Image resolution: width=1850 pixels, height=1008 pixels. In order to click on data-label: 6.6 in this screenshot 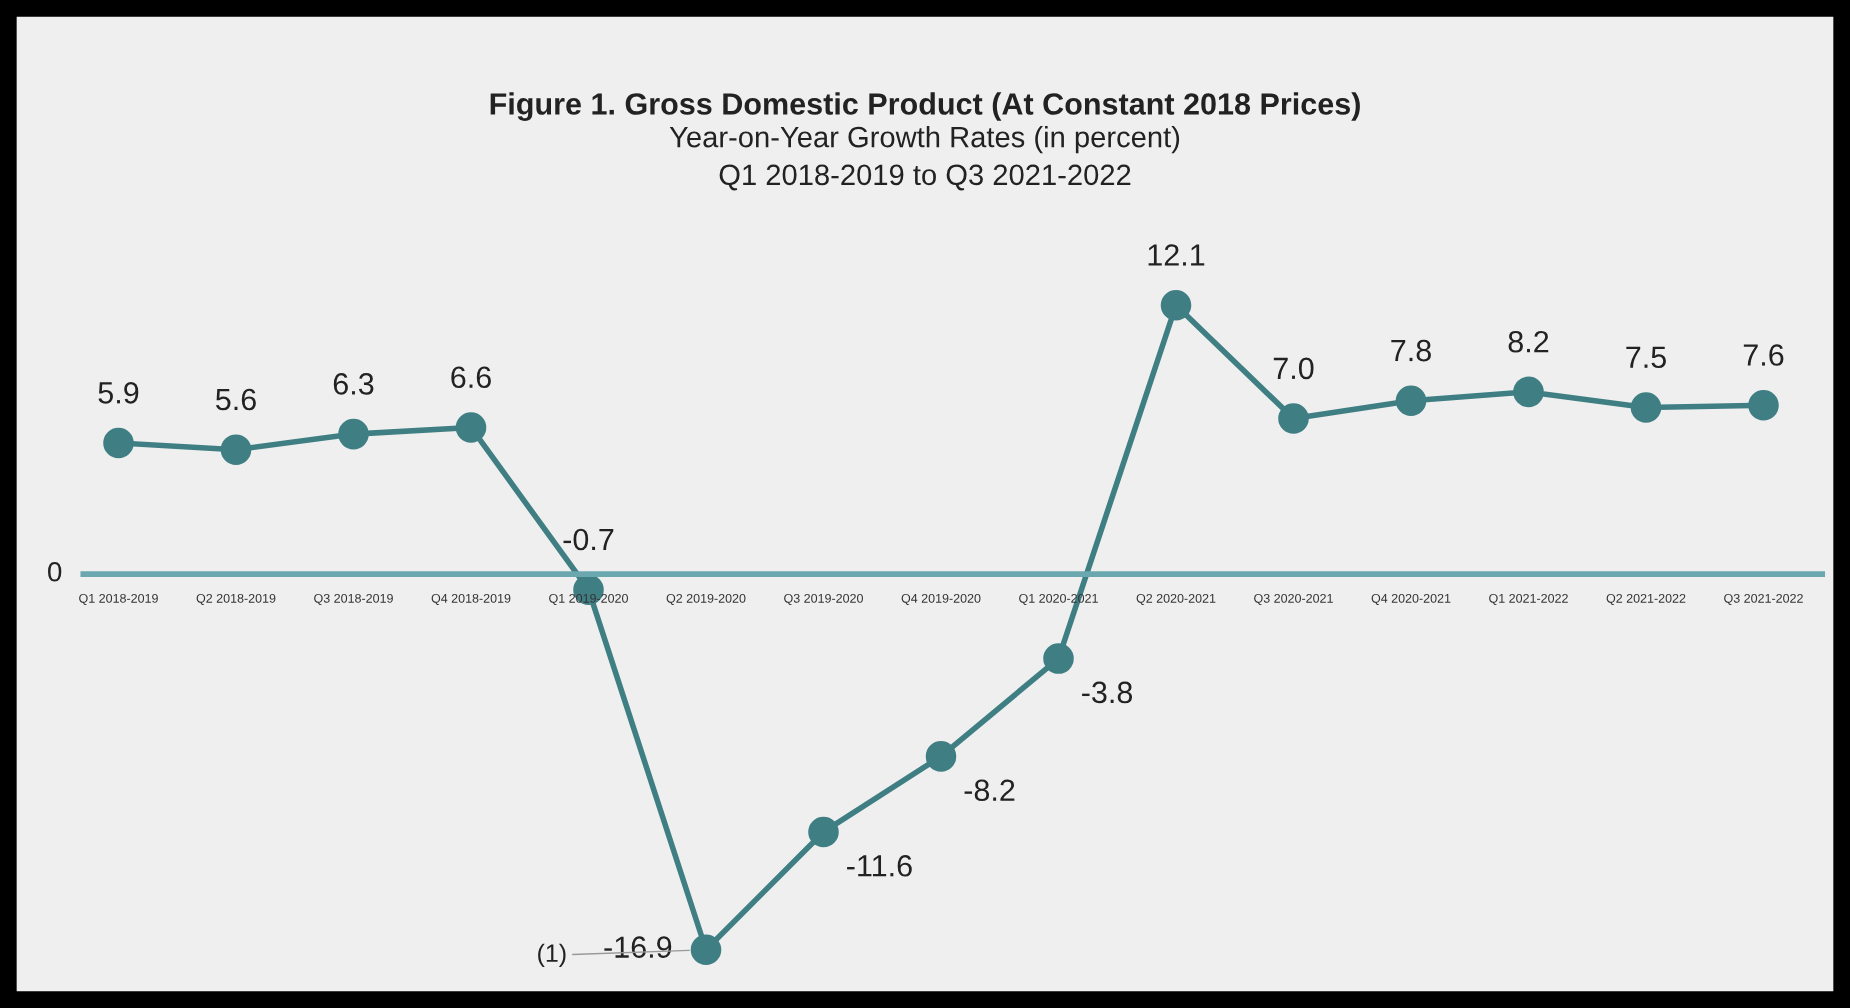, I will do `click(471, 377)`.